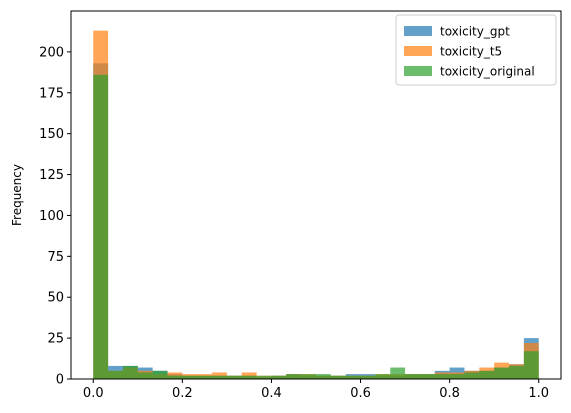  What do you see at coordinates (60, 380) in the screenshot?
I see `y-tick-label: 0` at bounding box center [60, 380].